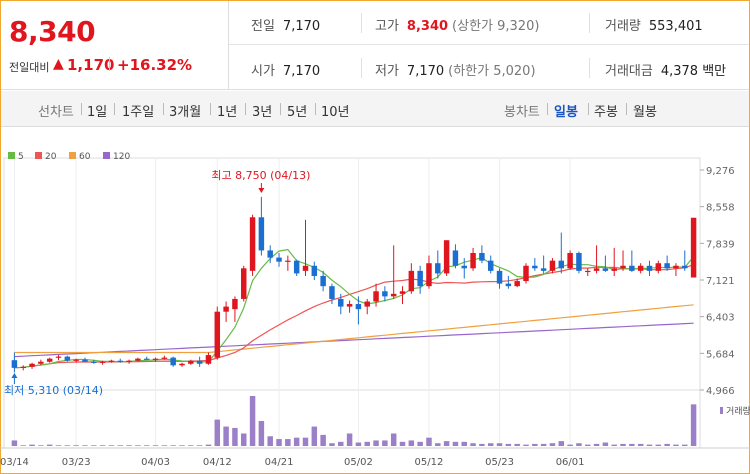 The image size is (750, 474). Describe the element at coordinates (121, 157) in the screenshot. I see `legend-label: 120` at that location.